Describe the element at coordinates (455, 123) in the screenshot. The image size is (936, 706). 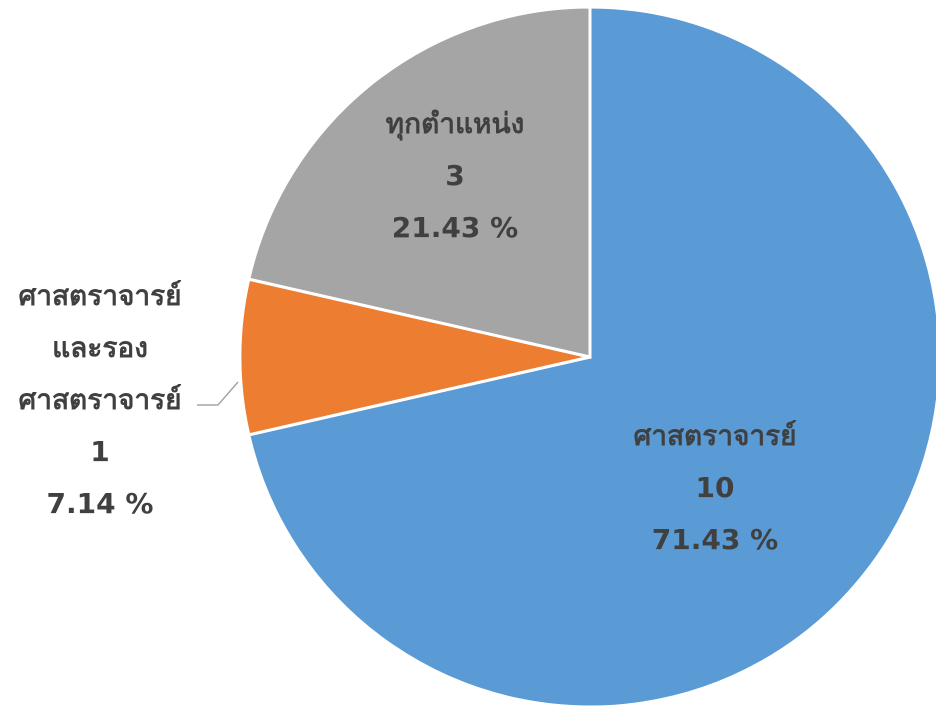
I see `category-label: ทุกตำแหน่ง` at that location.